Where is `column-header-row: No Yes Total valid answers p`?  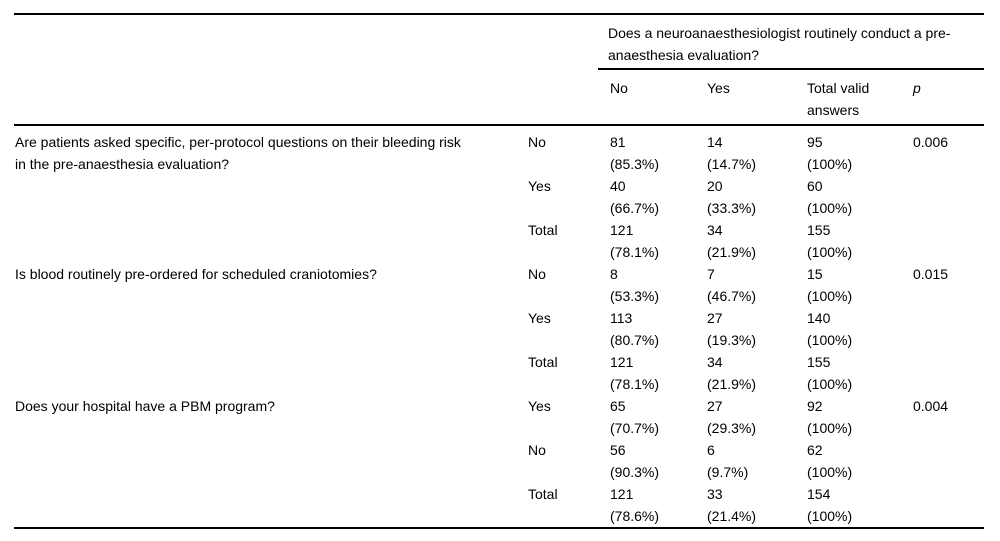
column-header-row: No Yes Total valid answers p is located at coordinates (499, 97).